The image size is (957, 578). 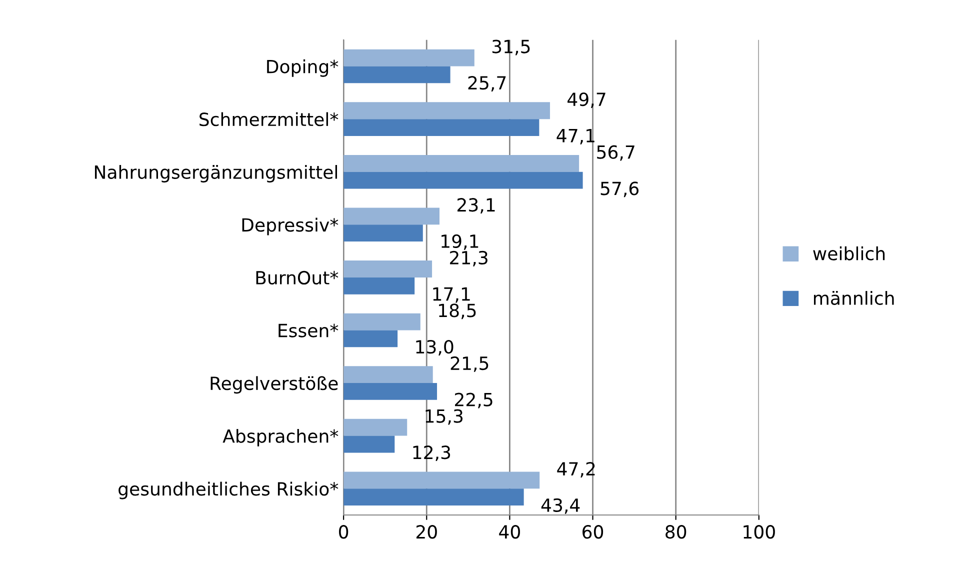 What do you see at coordinates (587, 100) in the screenshot?
I see `data-label: 49,7` at bounding box center [587, 100].